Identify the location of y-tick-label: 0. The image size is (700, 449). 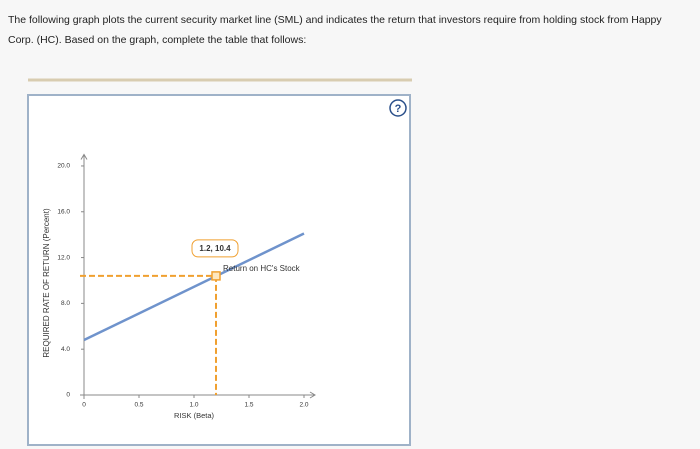
(68, 395).